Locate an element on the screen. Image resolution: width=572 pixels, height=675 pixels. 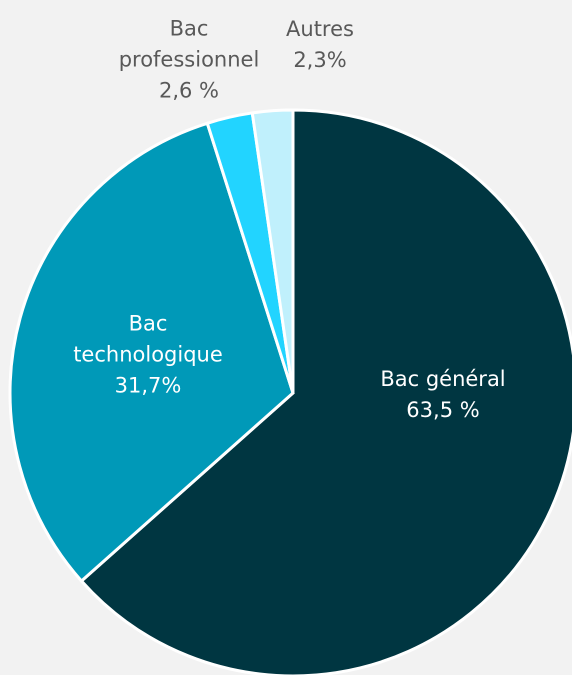
category-label: Autres is located at coordinates (320, 29).